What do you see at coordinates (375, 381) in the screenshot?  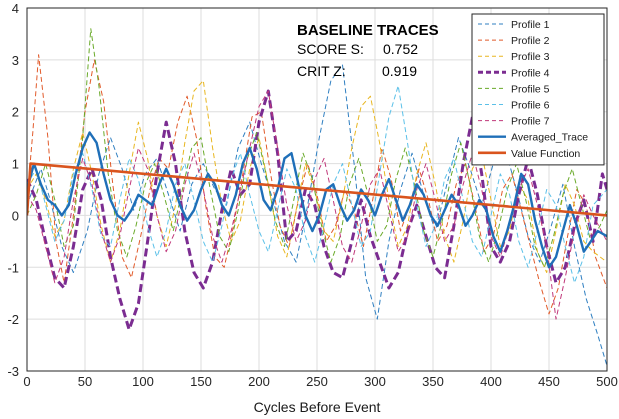 I see `x-tick-label: 300` at bounding box center [375, 381].